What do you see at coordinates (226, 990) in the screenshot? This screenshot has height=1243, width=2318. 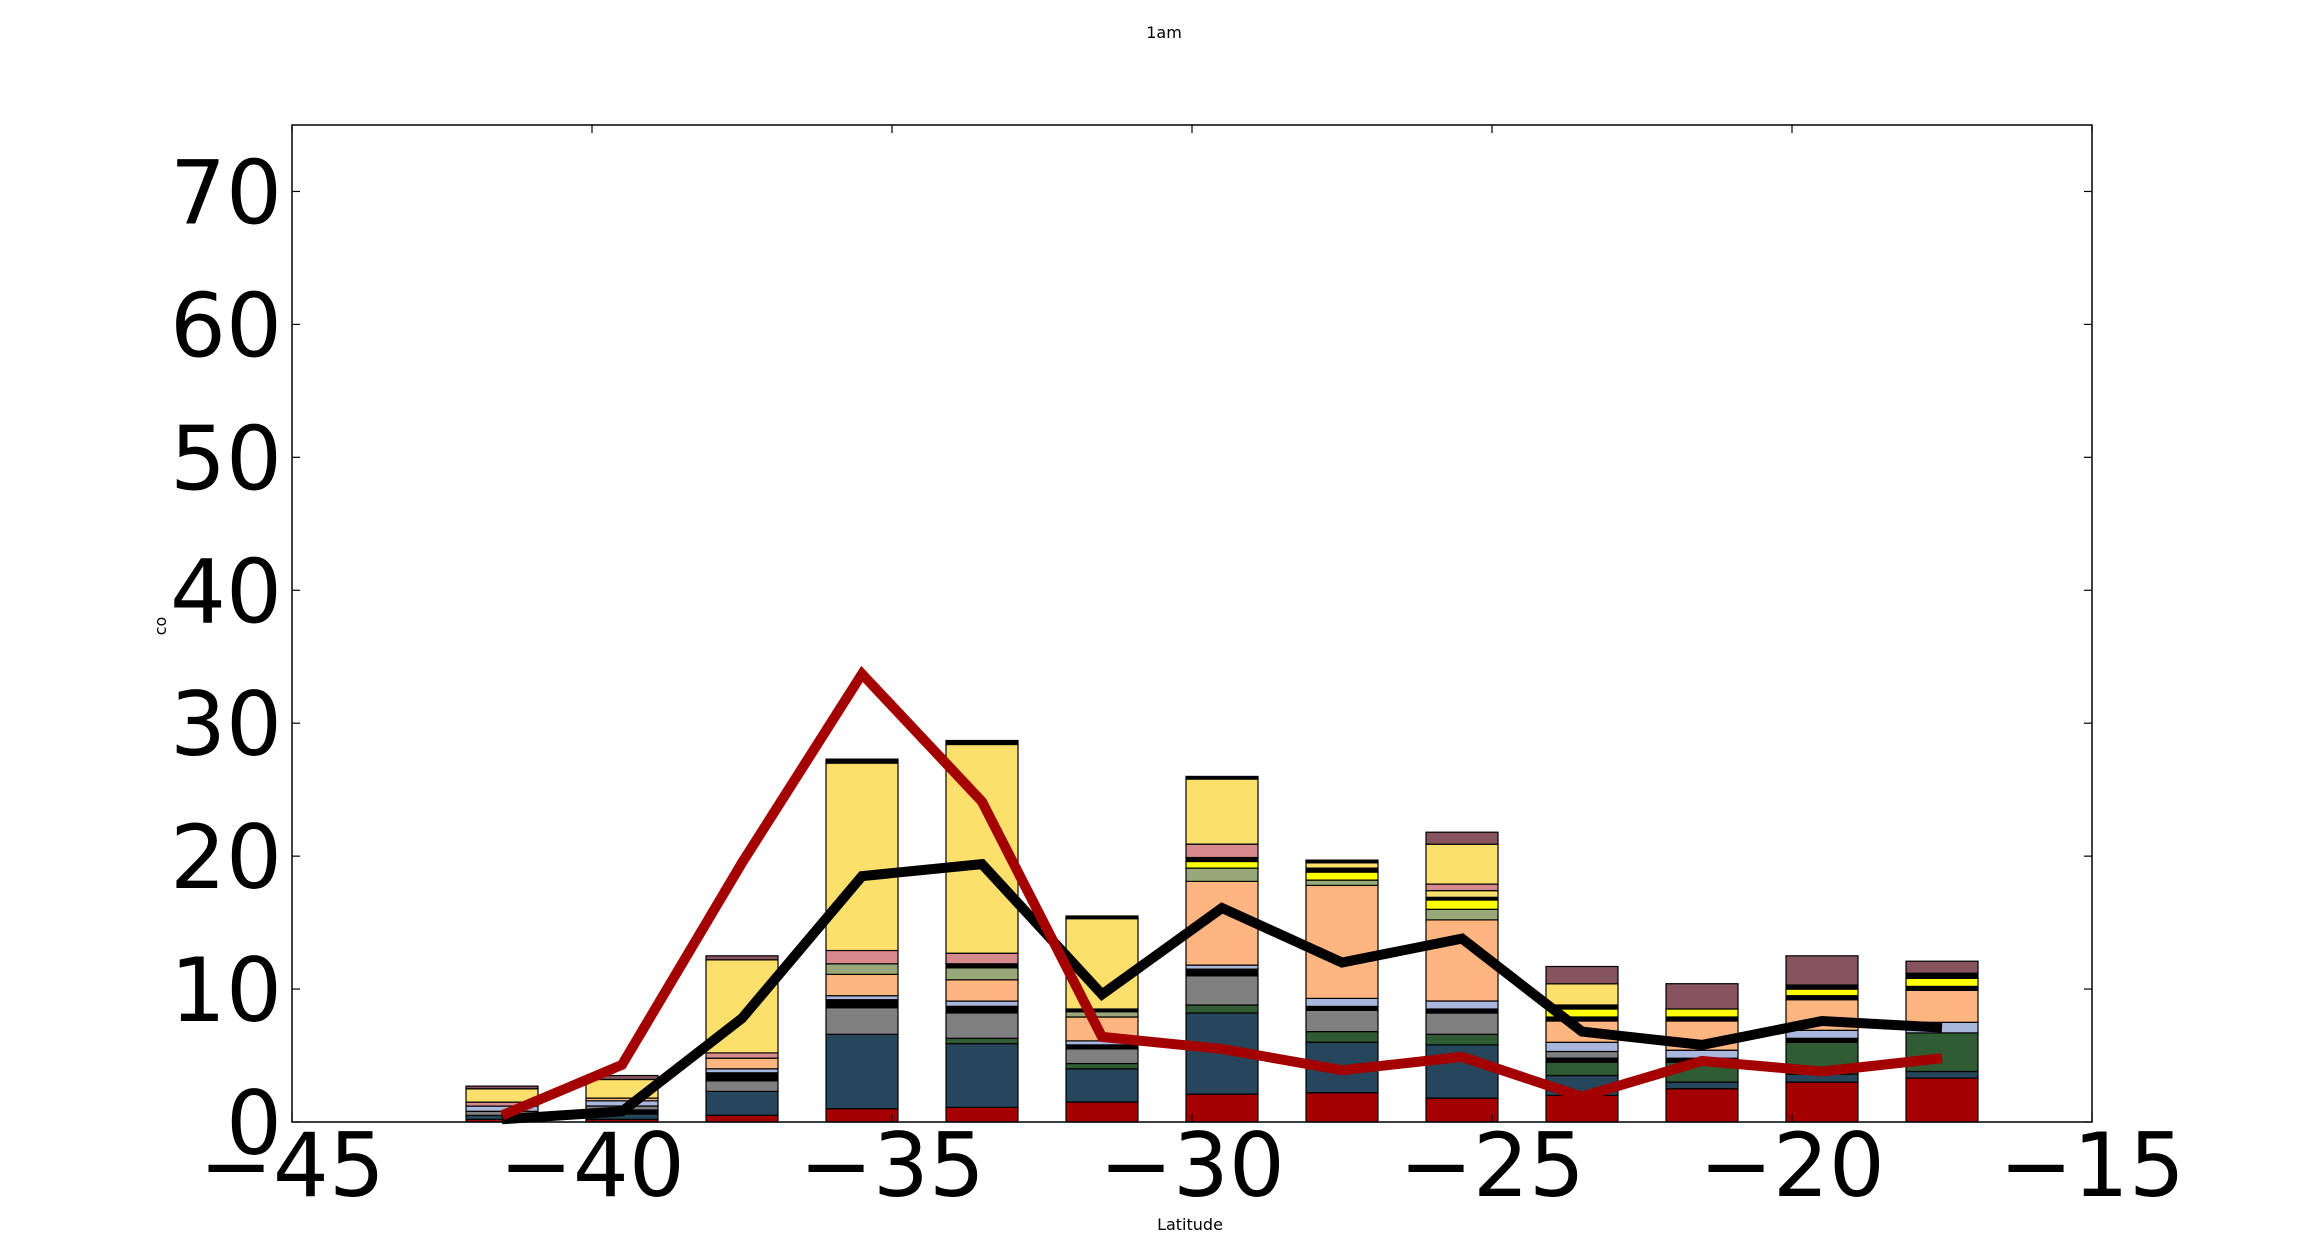 I see `y-tick-label: 10` at bounding box center [226, 990].